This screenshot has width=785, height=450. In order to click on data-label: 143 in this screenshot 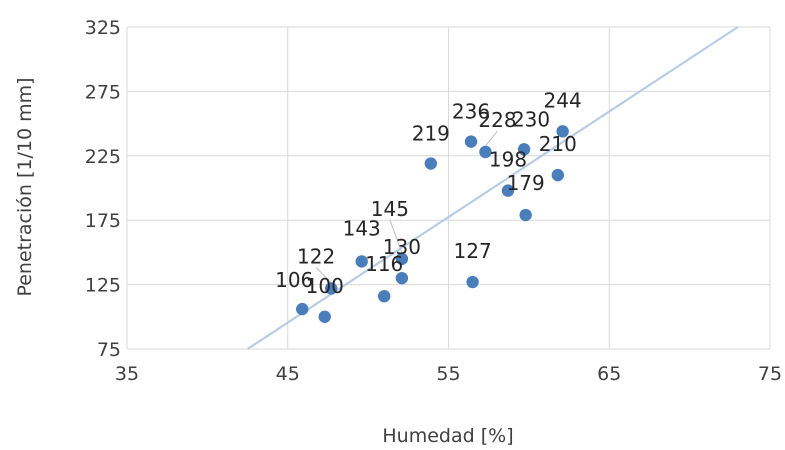, I will do `click(362, 228)`.